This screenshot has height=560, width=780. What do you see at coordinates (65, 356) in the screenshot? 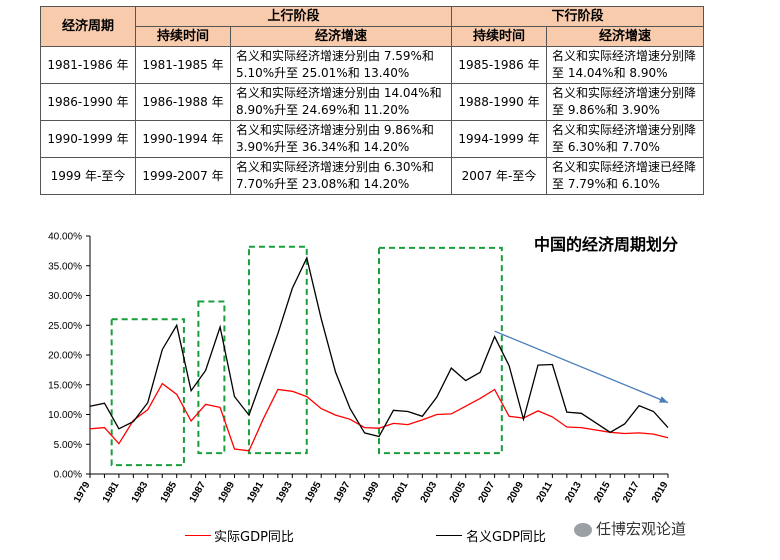
I see `y-tick-label: 20.00%` at bounding box center [65, 356].